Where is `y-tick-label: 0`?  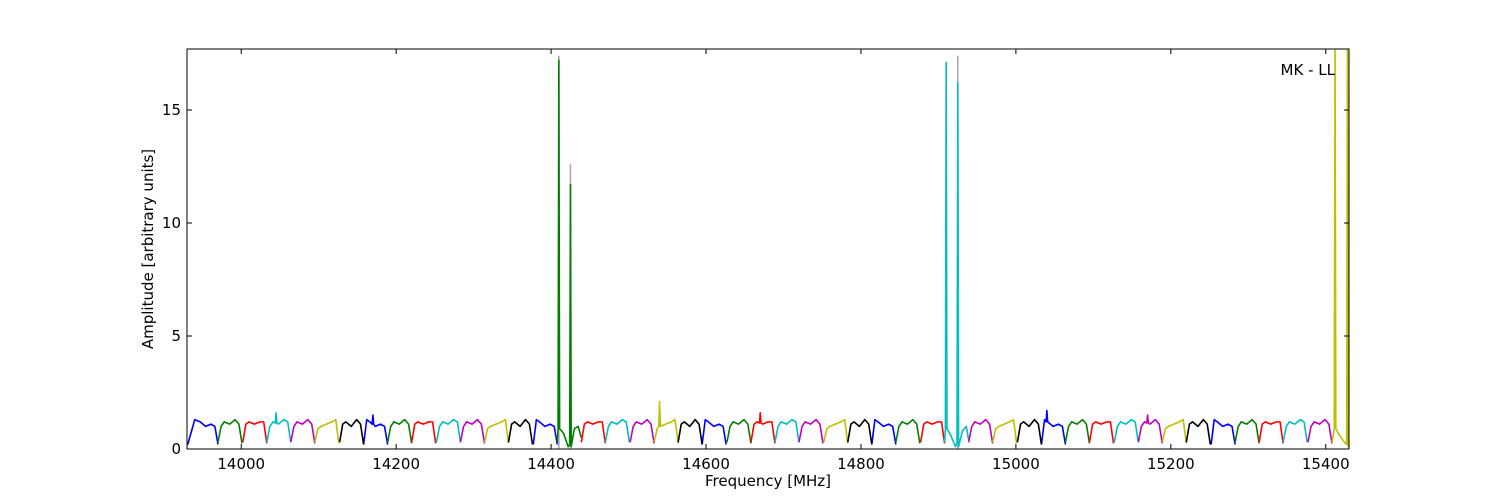
y-tick-label: 0 is located at coordinates (176, 449).